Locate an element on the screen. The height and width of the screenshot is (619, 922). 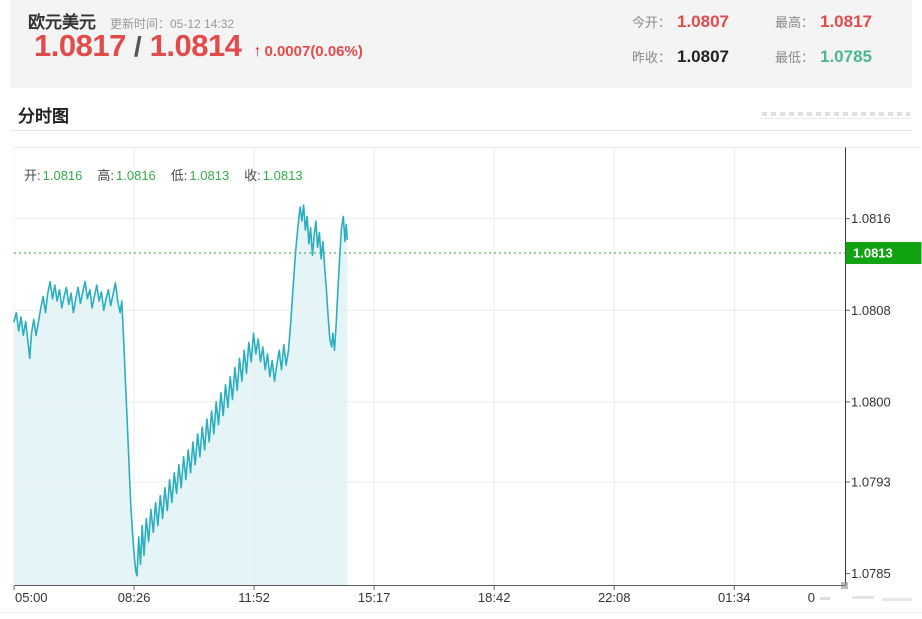
up-arrow-icon: ↑ is located at coordinates (257, 51).